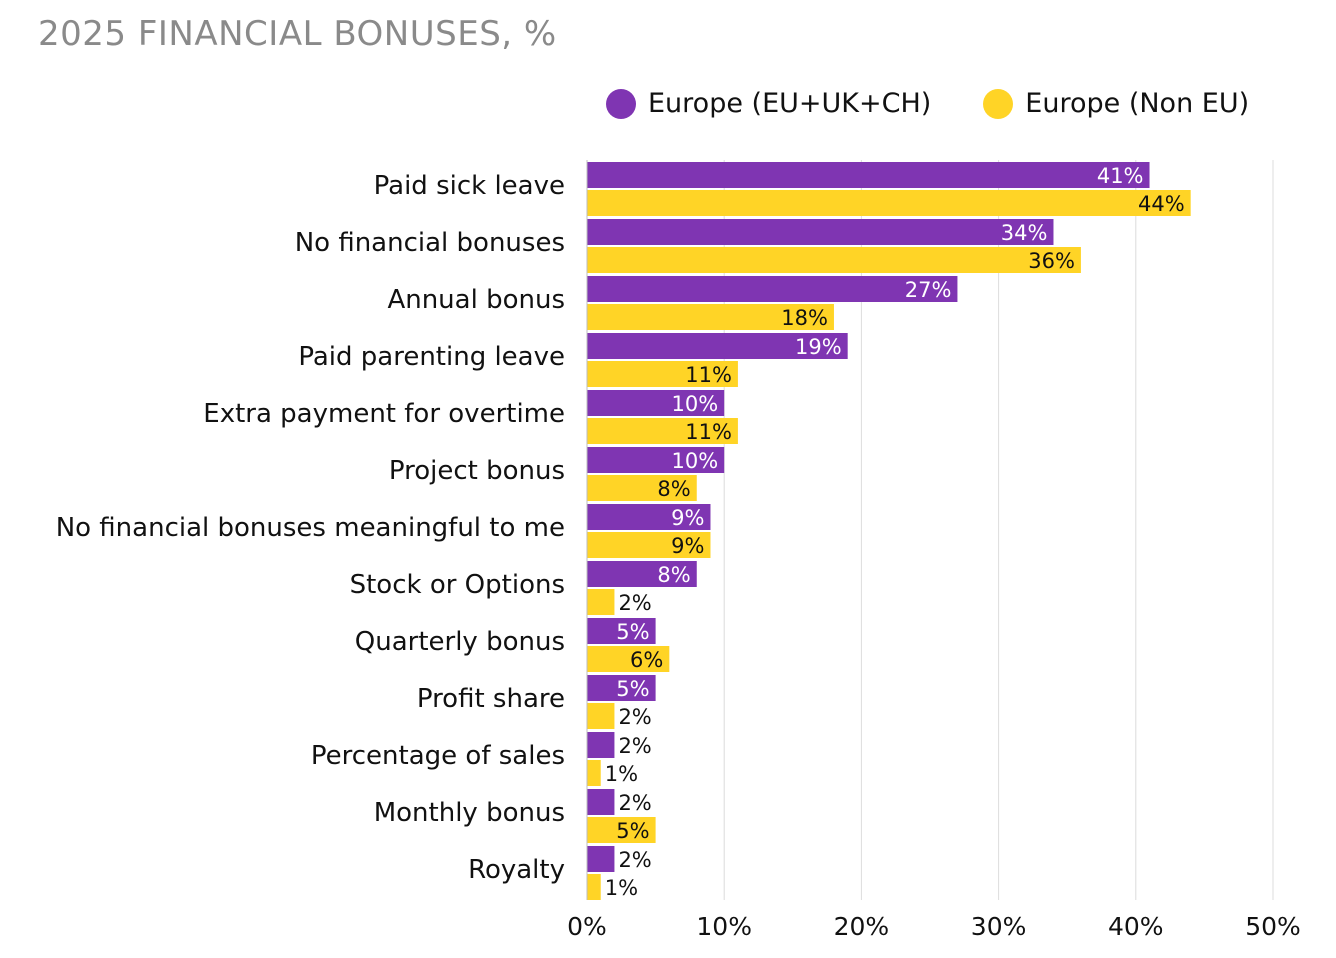 The height and width of the screenshot is (958, 1336). Describe the element at coordinates (804, 318) in the screenshot. I see `data-label: 18%` at that location.